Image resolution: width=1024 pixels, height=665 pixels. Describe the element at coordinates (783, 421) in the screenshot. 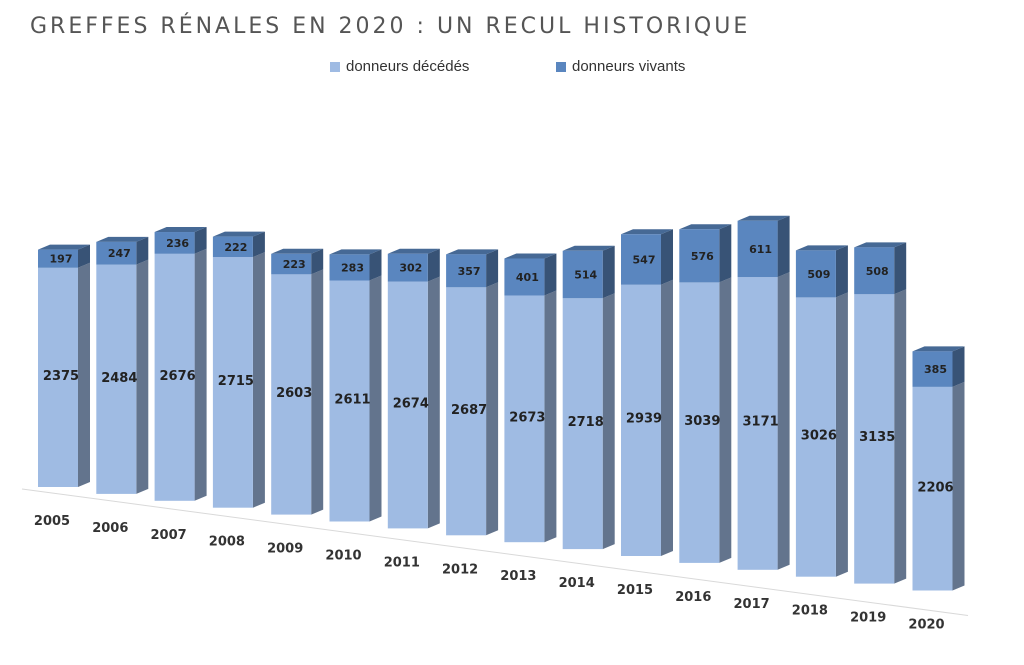

I see `bar-side-deceased-2017` at that location.